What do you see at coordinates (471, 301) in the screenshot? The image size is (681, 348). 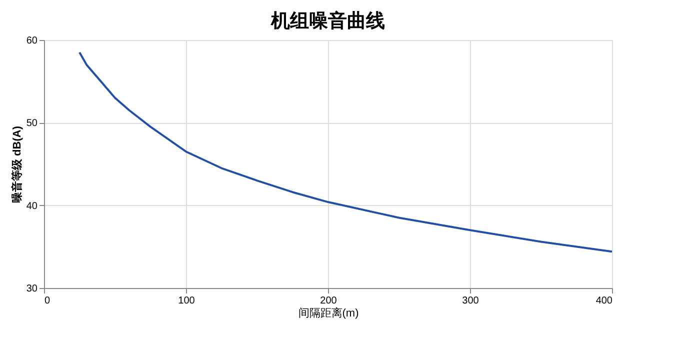 I see `x-tick-label: 300` at bounding box center [471, 301].